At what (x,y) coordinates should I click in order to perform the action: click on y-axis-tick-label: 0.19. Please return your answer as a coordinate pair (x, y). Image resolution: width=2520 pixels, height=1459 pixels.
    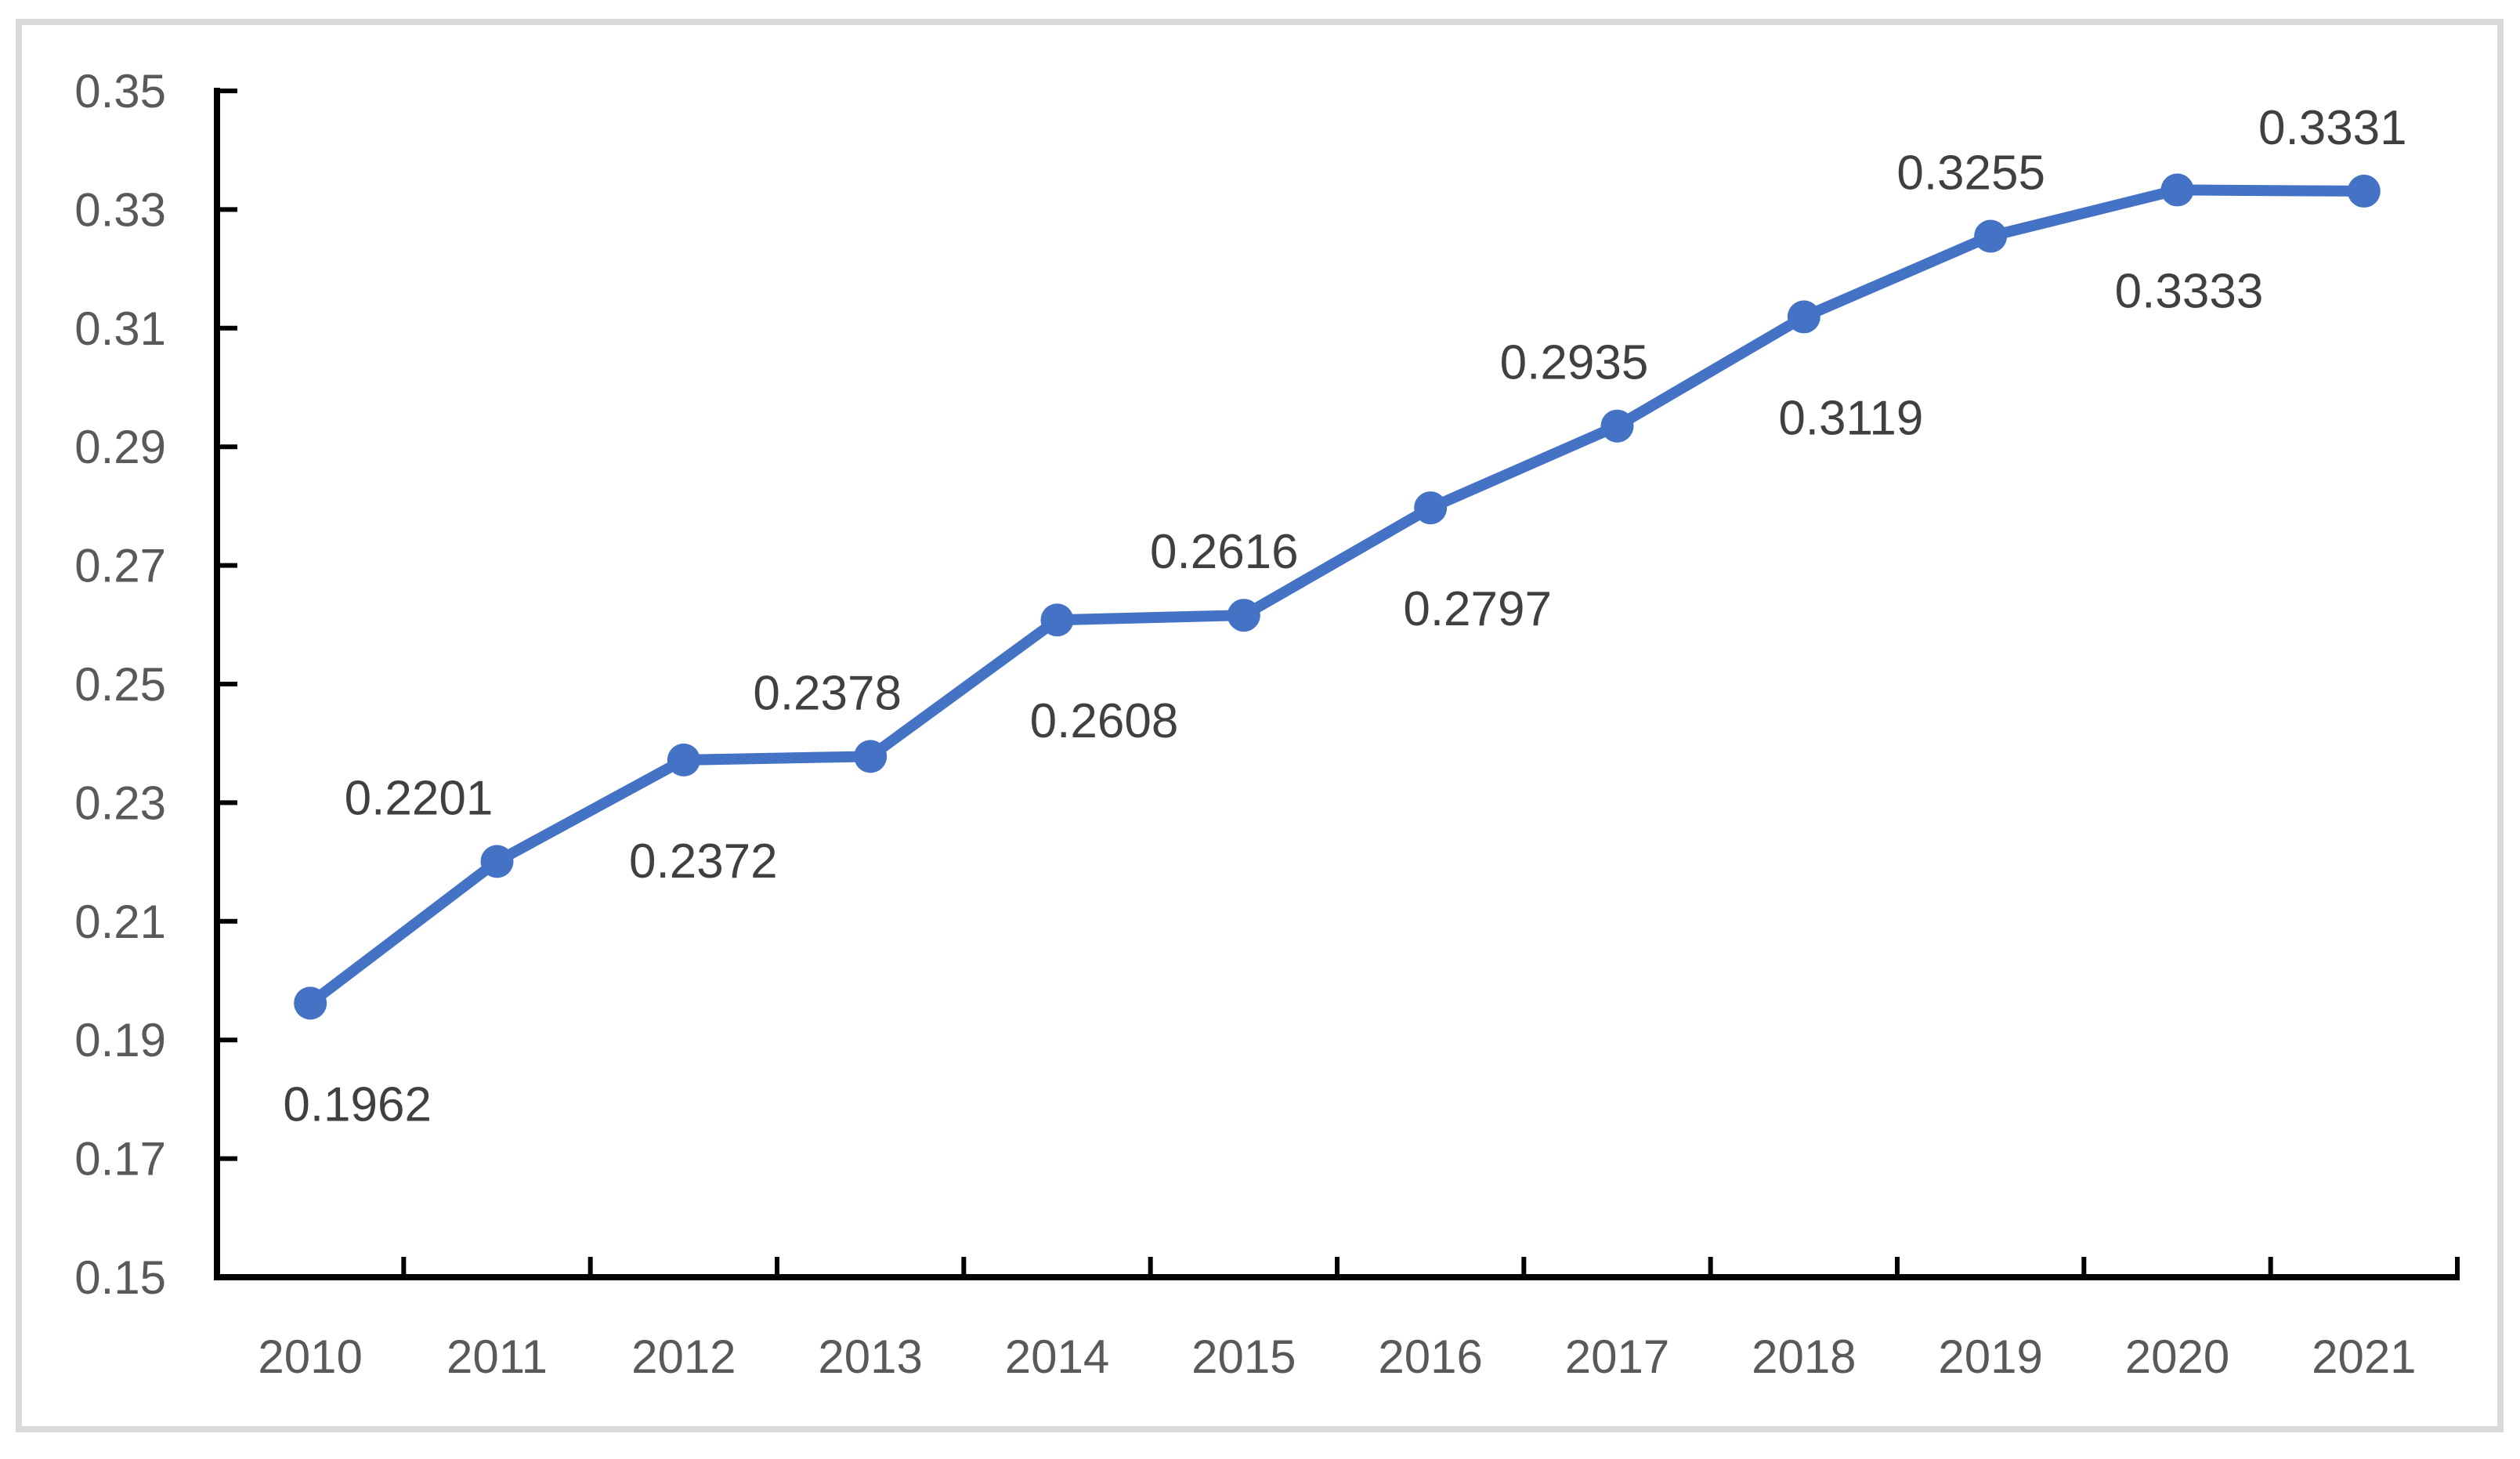
    Looking at the image, I should click on (120, 1040).